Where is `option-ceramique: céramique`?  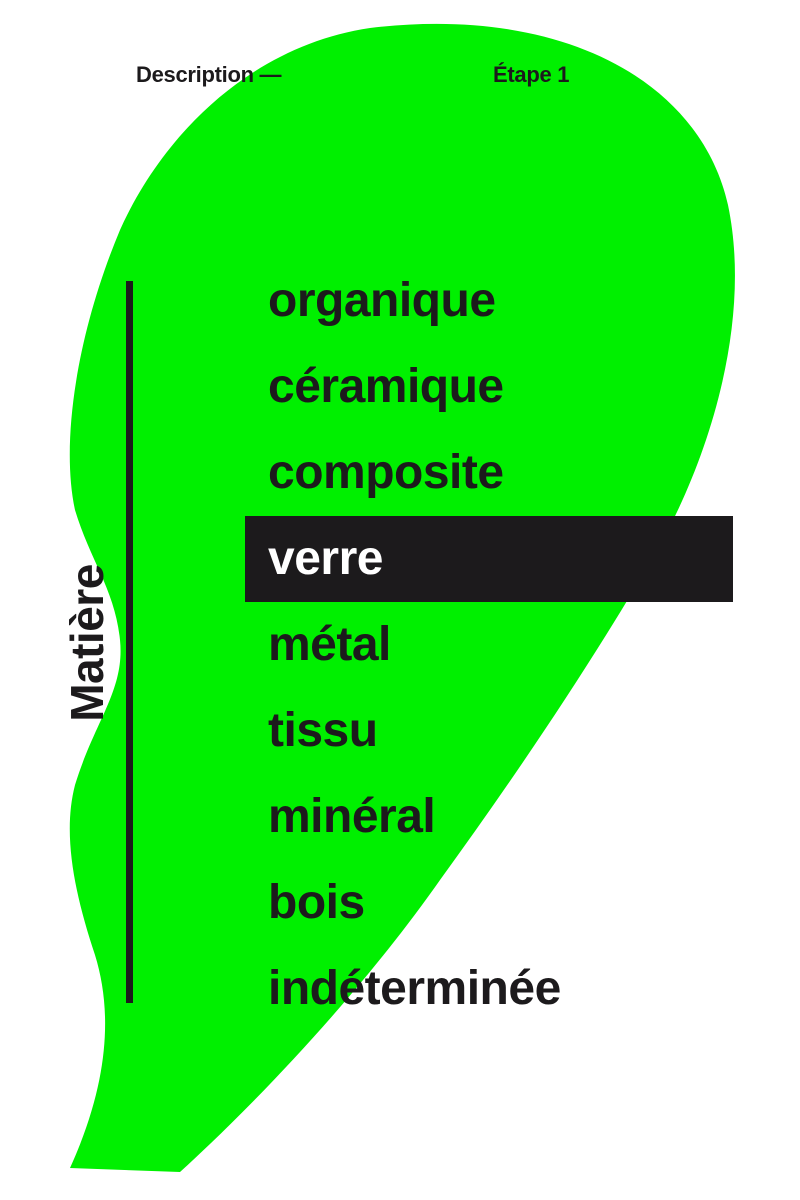 option-ceramique: céramique is located at coordinates (386, 386).